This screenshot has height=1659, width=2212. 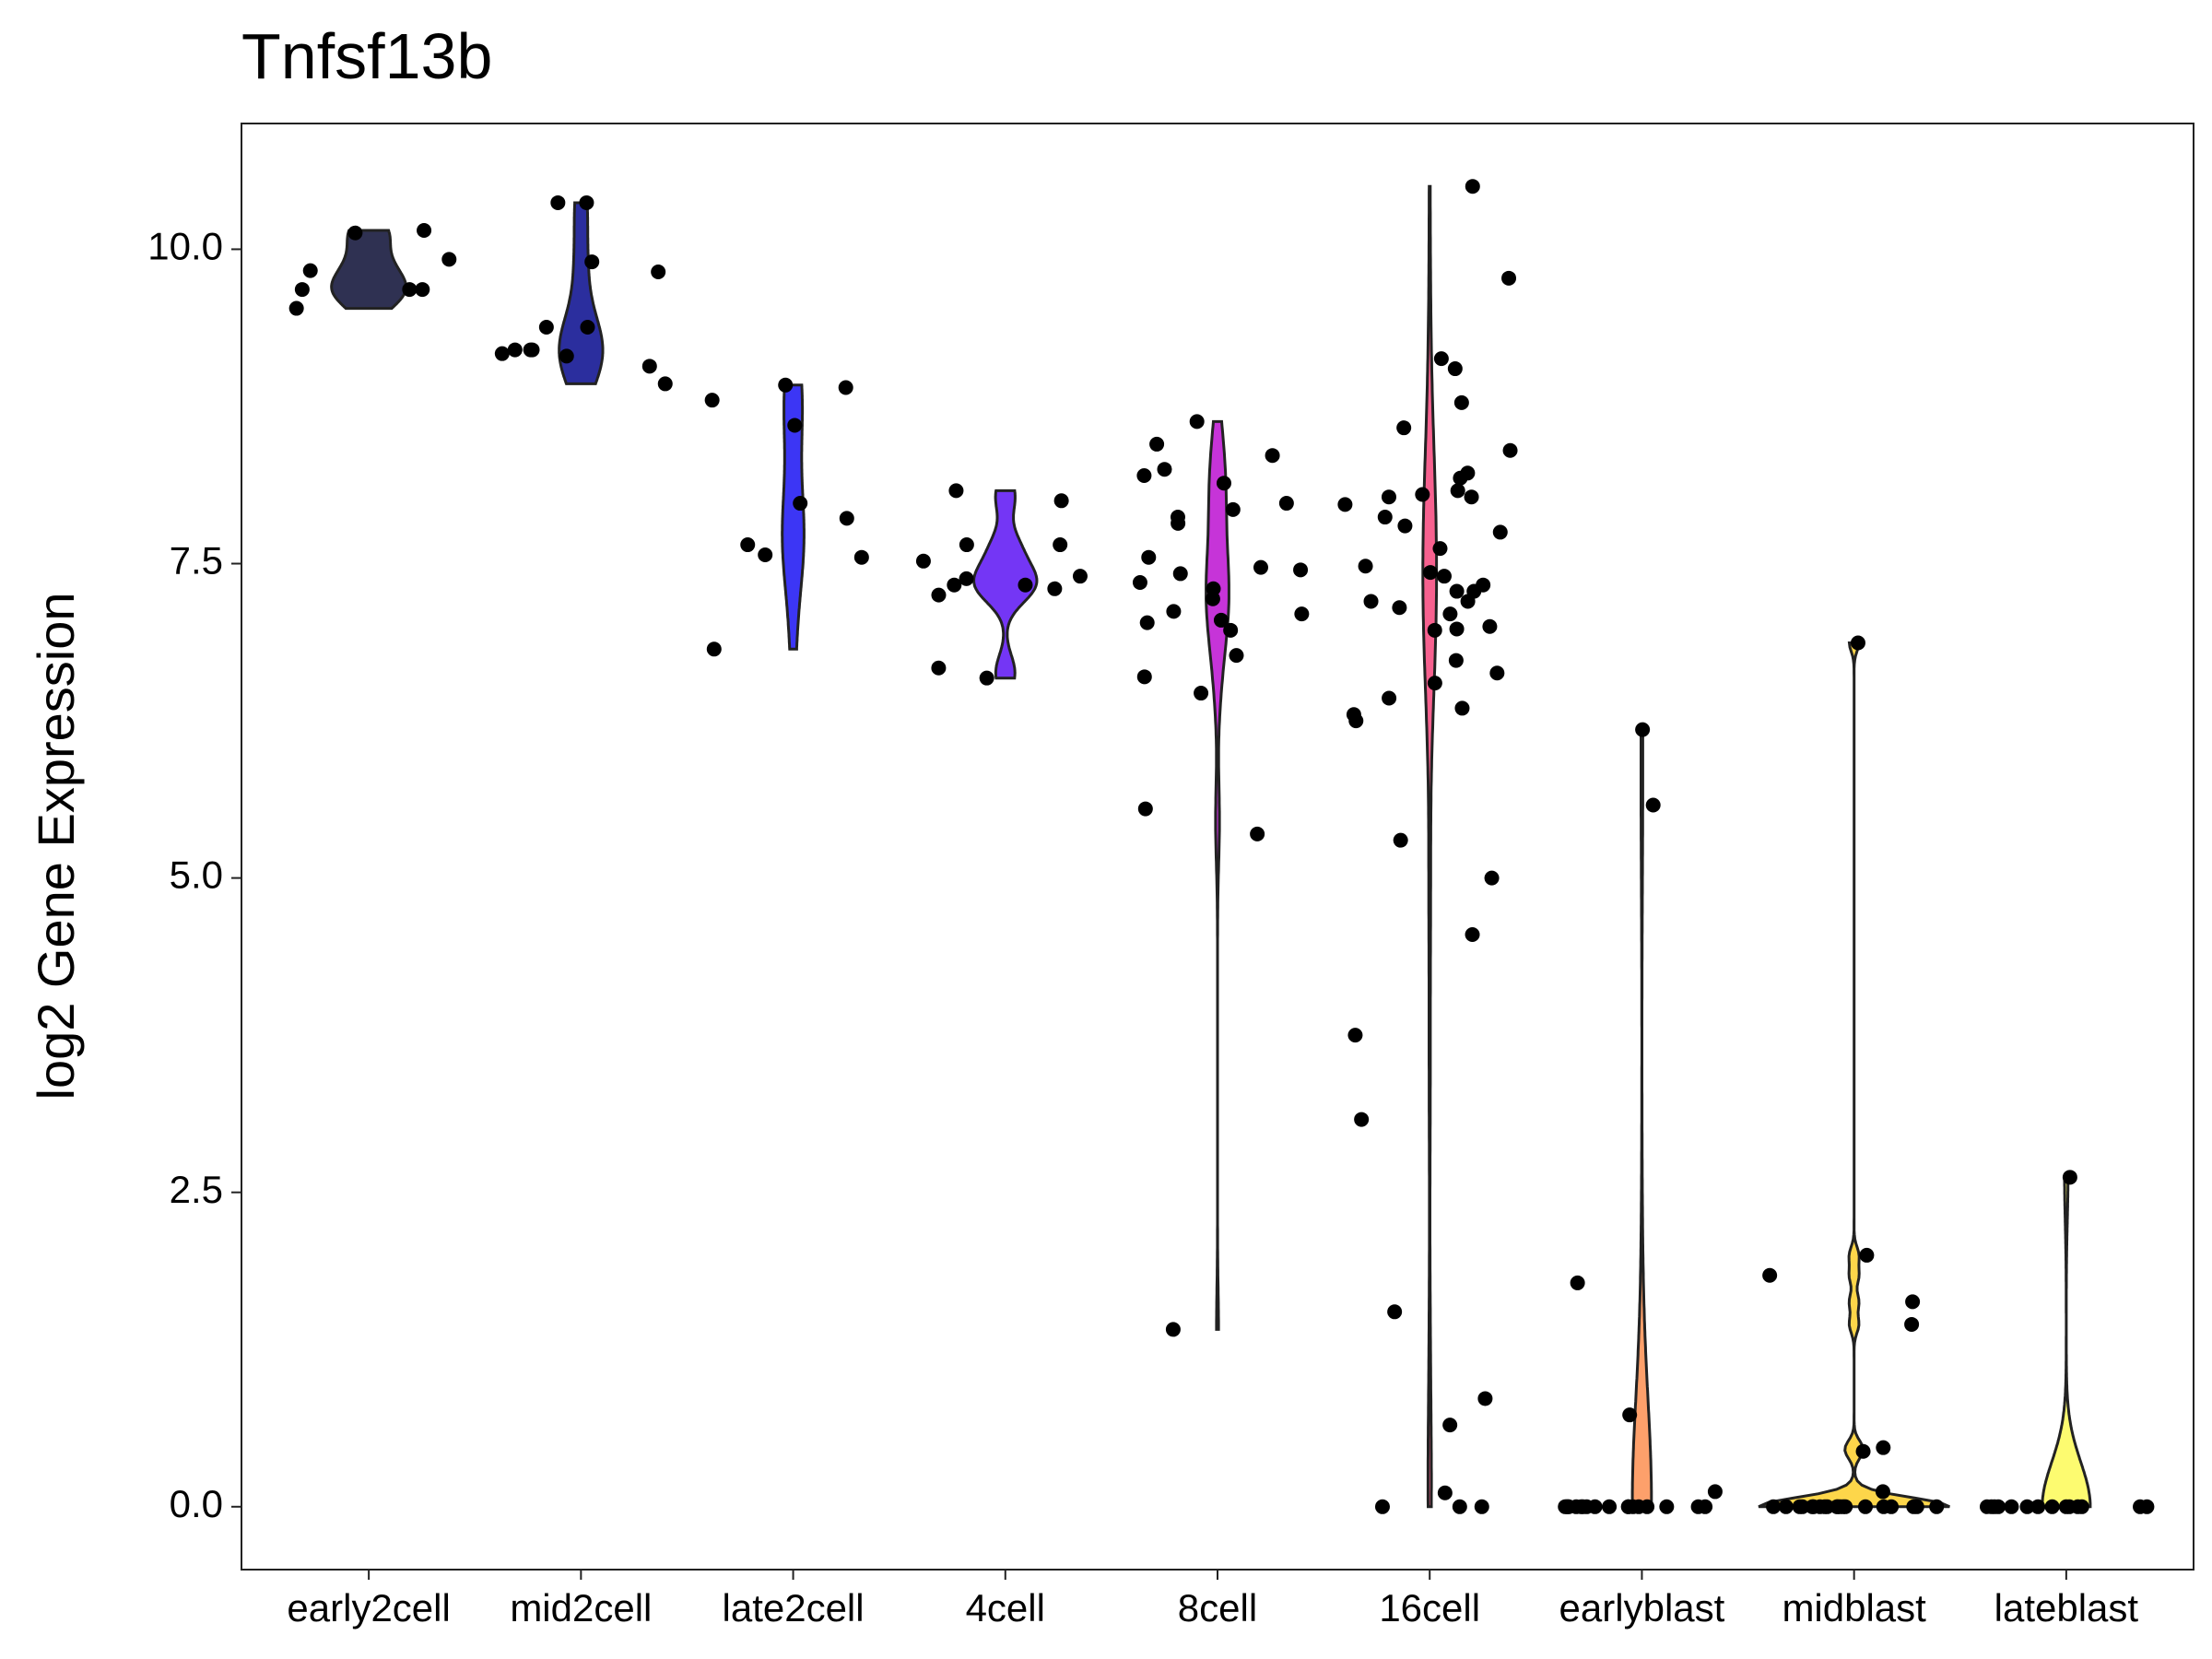 I want to click on x-tick-label: late2cell, so click(x=794, y=1608).